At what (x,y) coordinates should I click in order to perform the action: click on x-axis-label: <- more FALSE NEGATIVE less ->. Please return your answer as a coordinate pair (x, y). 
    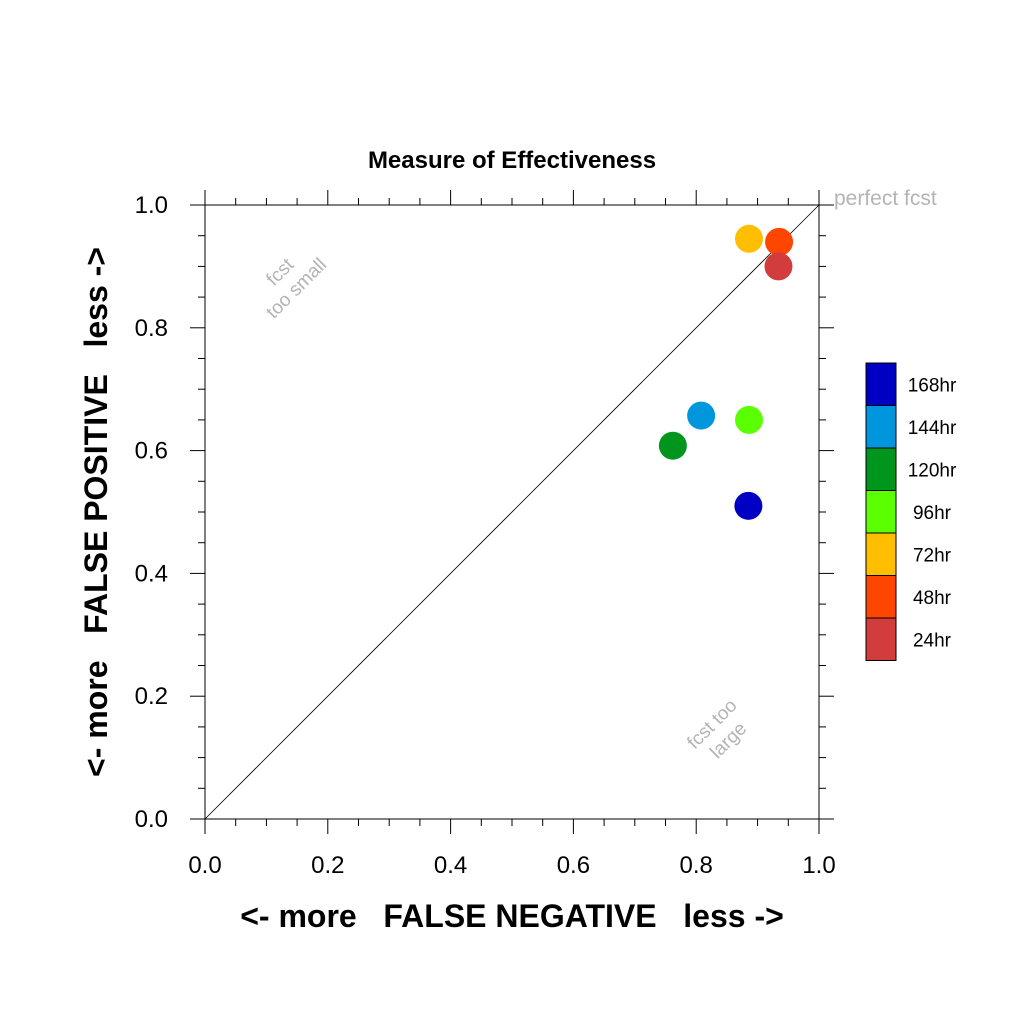
    Looking at the image, I should click on (512, 916).